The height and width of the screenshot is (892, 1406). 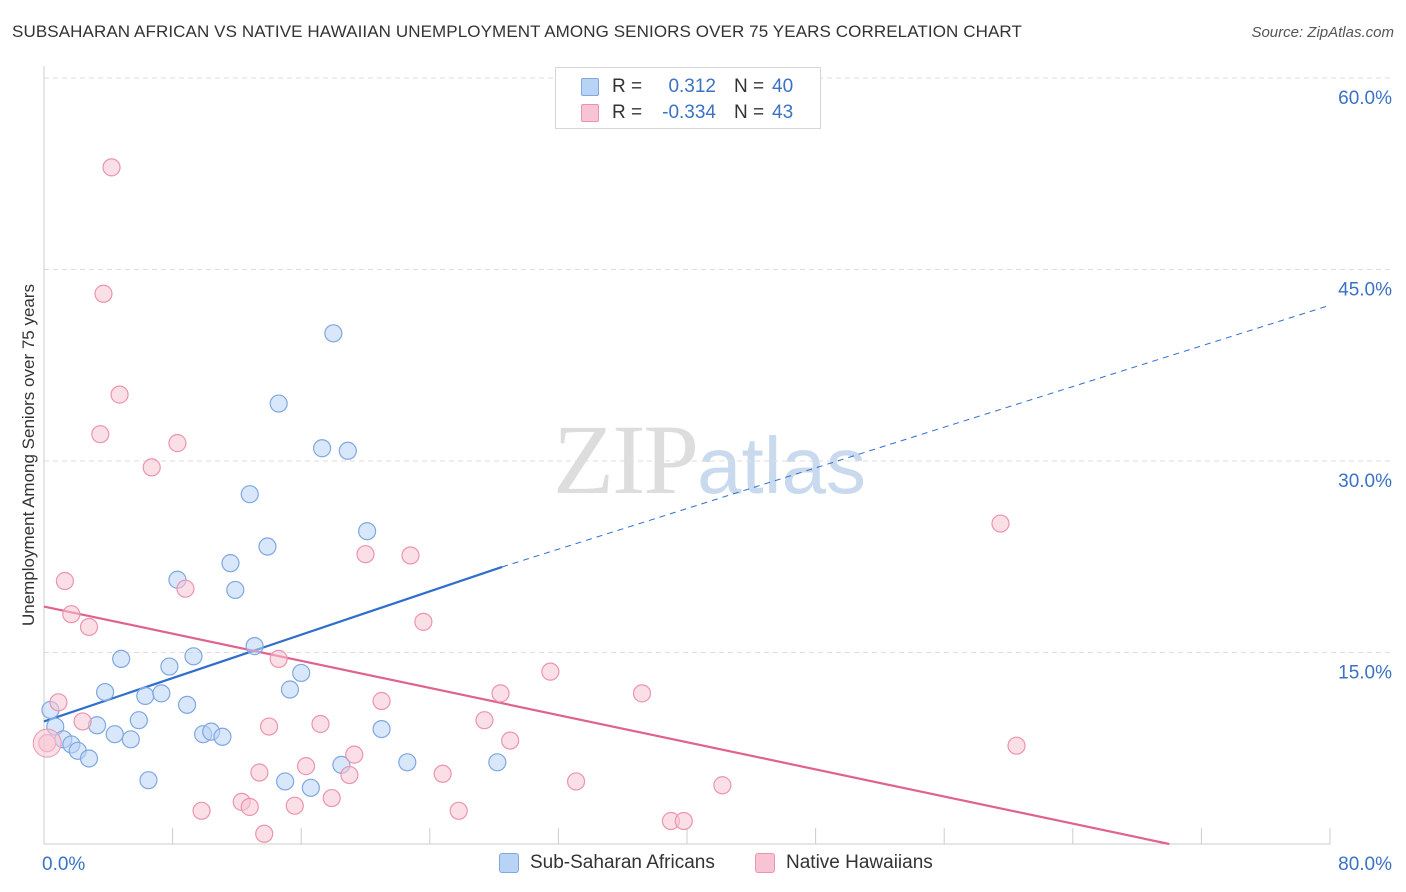 I want to click on correlation-legend: R = 0.312 N = 40 R = -0.334 N = 43, so click(x=688, y=98).